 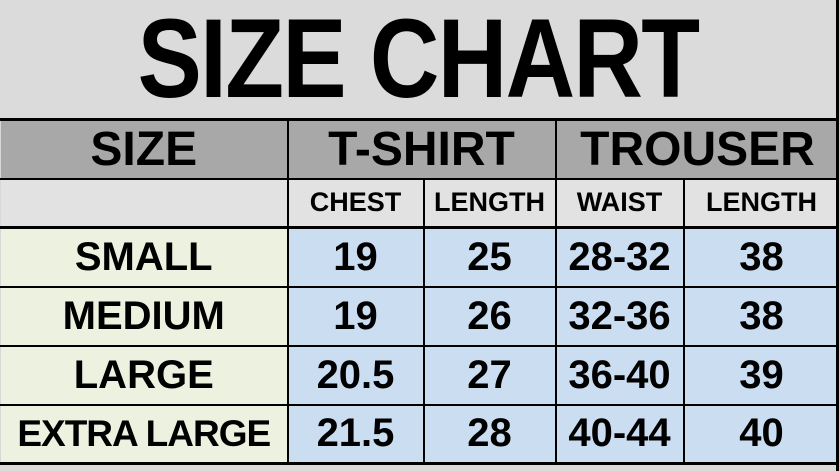 What do you see at coordinates (355, 203) in the screenshot?
I see `subheader-chest: CHEST` at bounding box center [355, 203].